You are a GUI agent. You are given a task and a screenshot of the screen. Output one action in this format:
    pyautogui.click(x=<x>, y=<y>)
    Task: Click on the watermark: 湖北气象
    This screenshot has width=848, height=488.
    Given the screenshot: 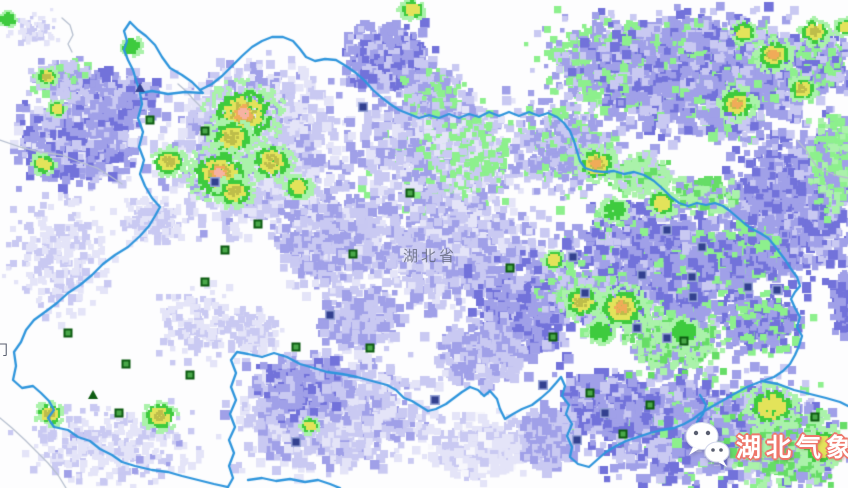 What is the action you would take?
    pyautogui.click(x=766, y=446)
    